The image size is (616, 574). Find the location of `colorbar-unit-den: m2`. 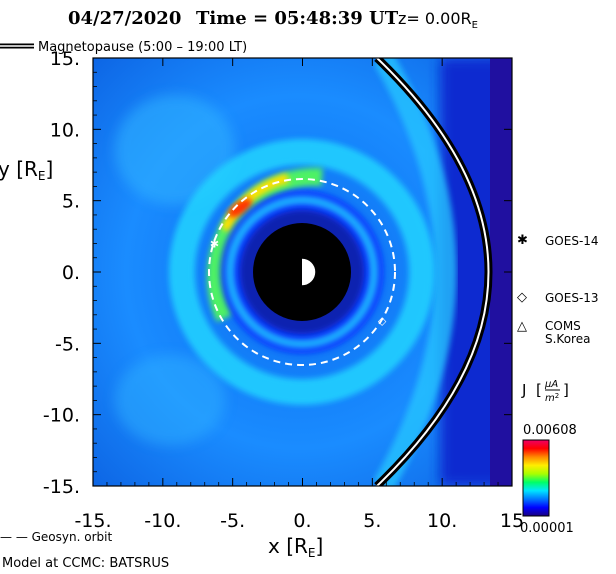

colorbar-unit-den: m2 is located at coordinates (552, 398).